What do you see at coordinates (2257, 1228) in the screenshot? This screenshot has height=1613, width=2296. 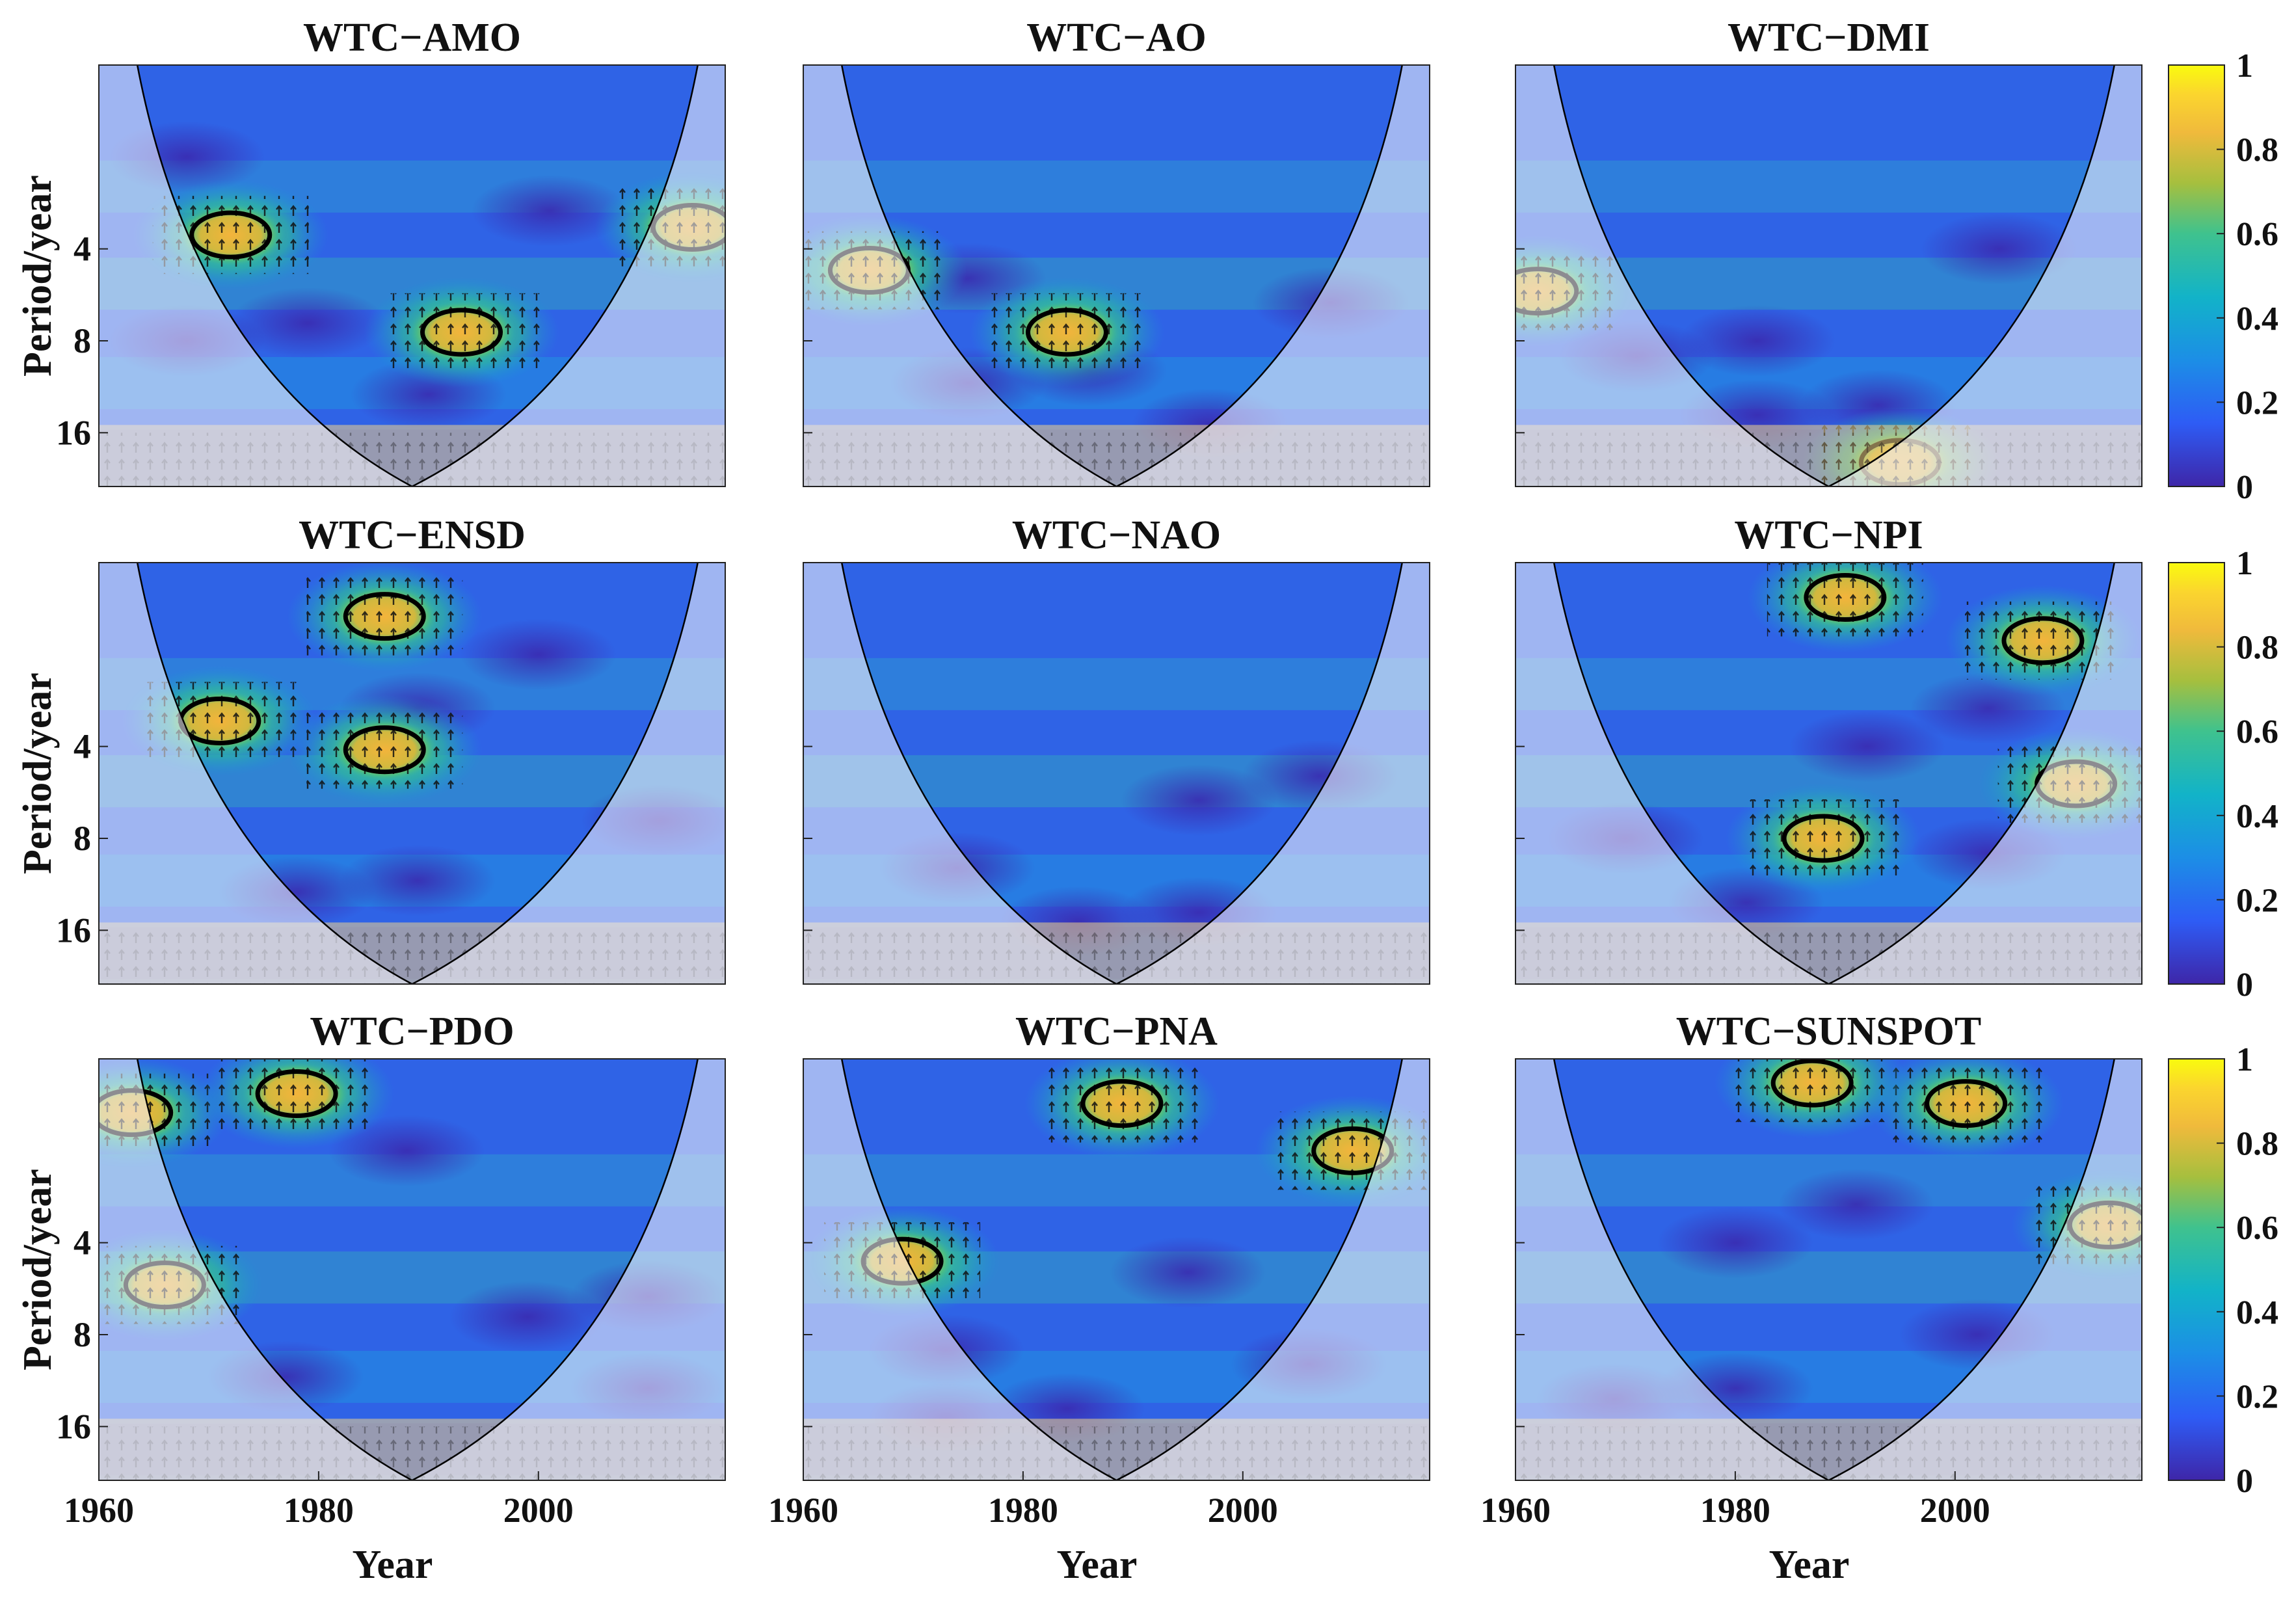 I see `colorbar-tick-label: 0.6` at bounding box center [2257, 1228].